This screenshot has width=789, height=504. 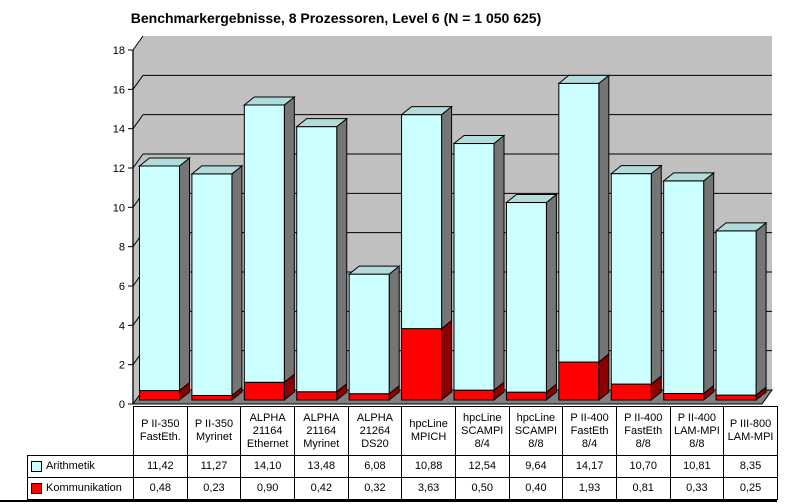 I want to click on value-Kommunikation-P II-350 FastEth.: 0,48, so click(x=160, y=488).